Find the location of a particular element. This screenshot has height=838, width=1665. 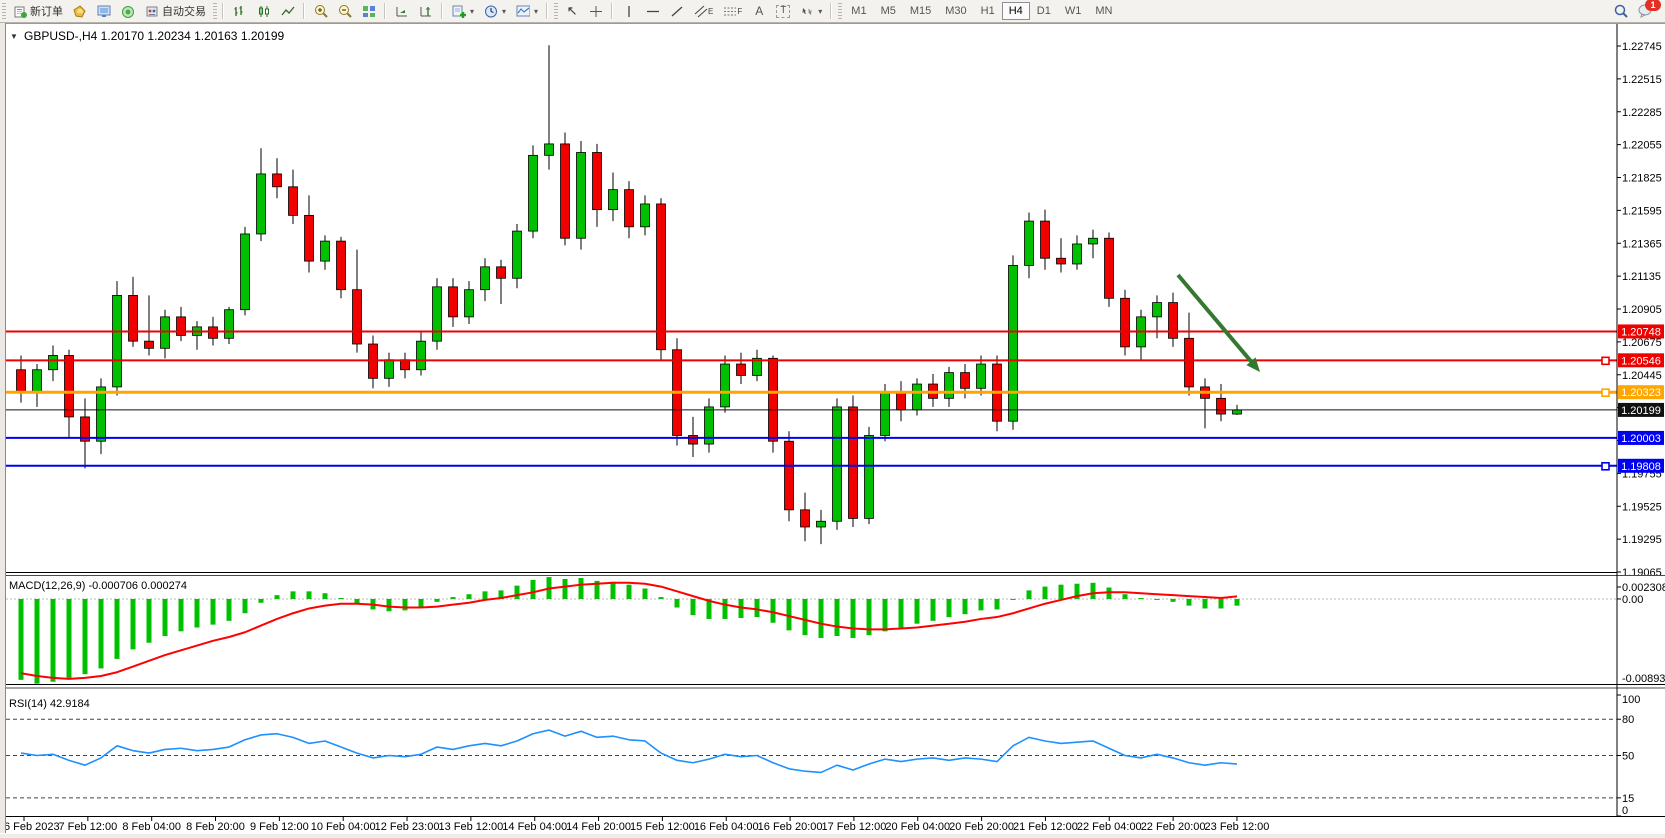

timeframe-button-mn: MN is located at coordinates (1104, 11).